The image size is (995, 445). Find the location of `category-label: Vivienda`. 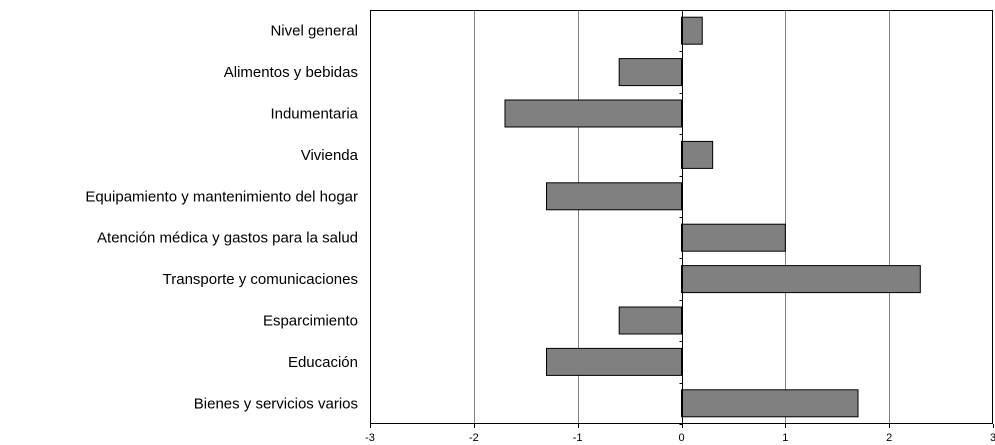

category-label: Vivienda is located at coordinates (330, 155).